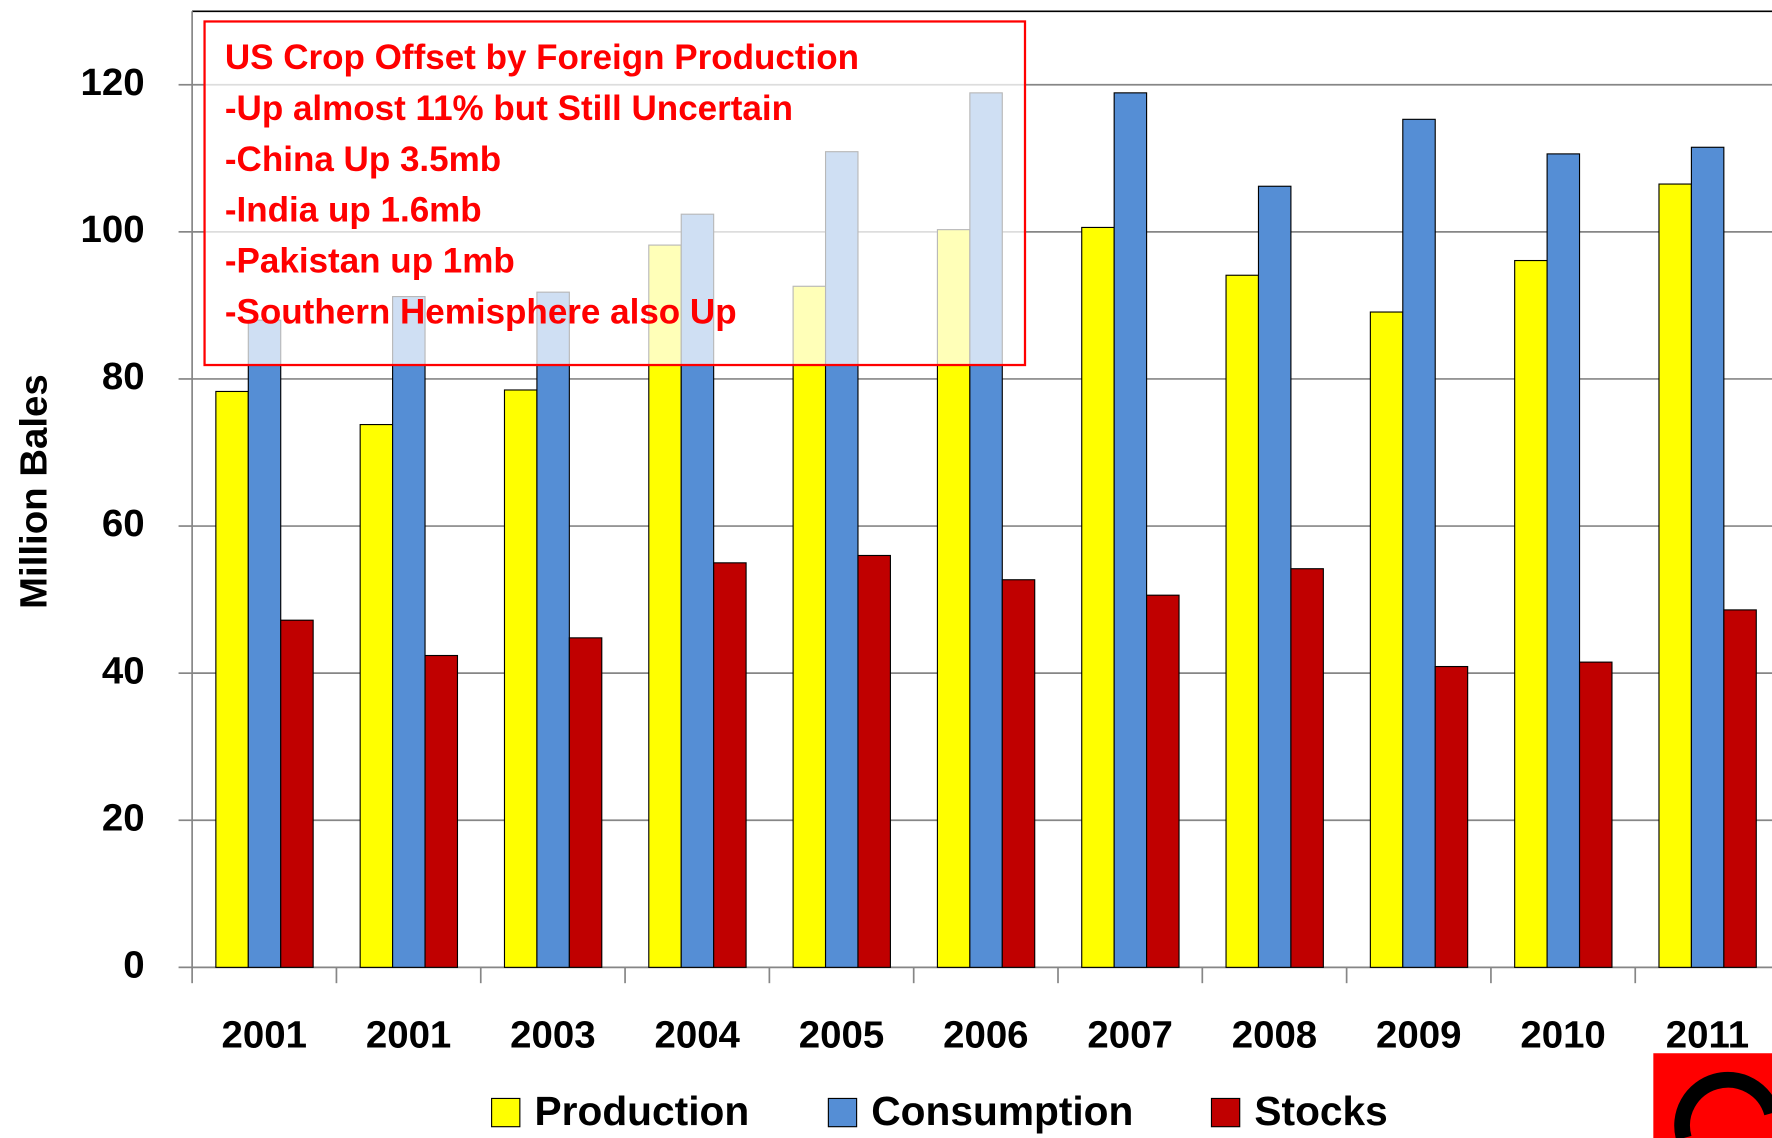 The image size is (1772, 1138). Describe the element at coordinates (1707, 1035) in the screenshot. I see `x-tick-label: 2011` at that location.